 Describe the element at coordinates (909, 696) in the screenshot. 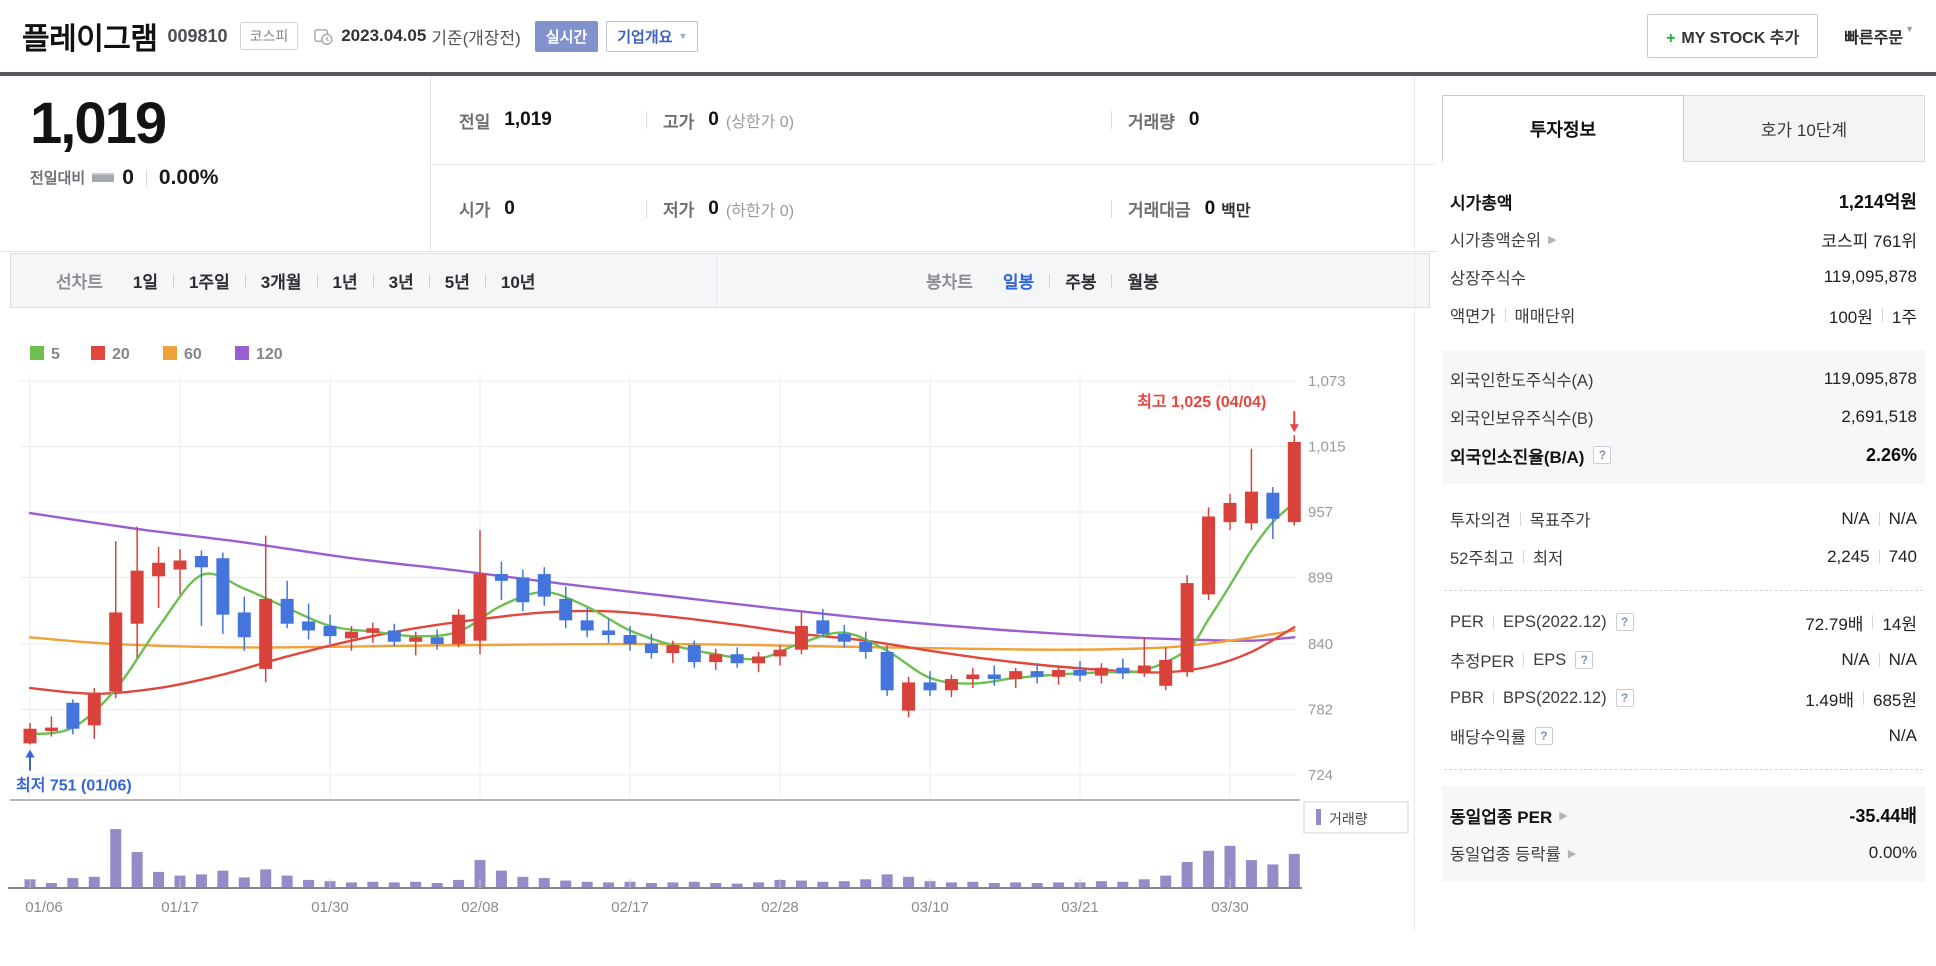

I see `candle-03/09` at that location.